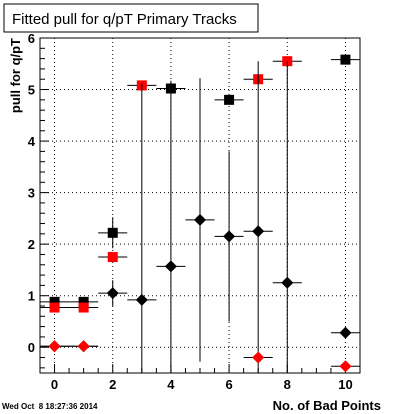  What do you see at coordinates (112, 384) in the screenshot?
I see `x-tick-label: 2` at bounding box center [112, 384].